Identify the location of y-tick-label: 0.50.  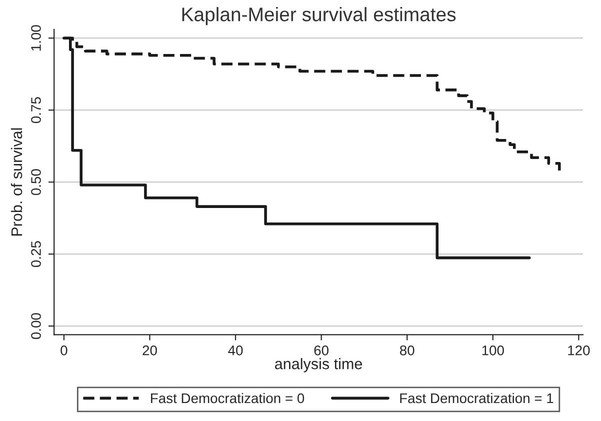
(36, 182).